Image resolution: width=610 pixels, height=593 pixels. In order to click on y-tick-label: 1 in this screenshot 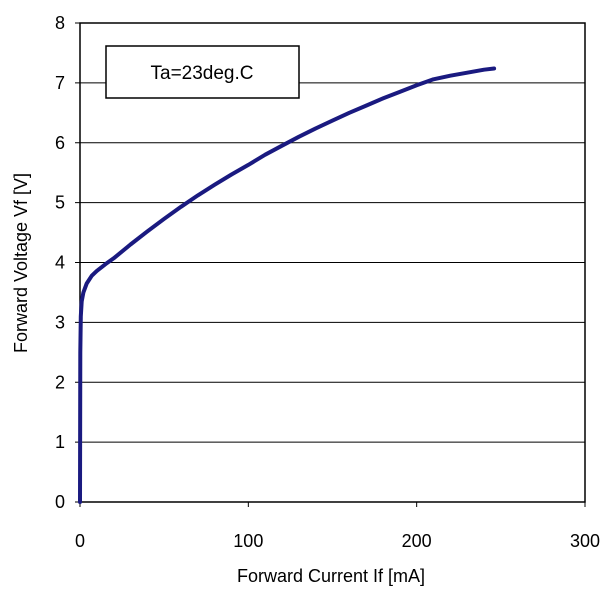, I will do `click(60, 442)`.